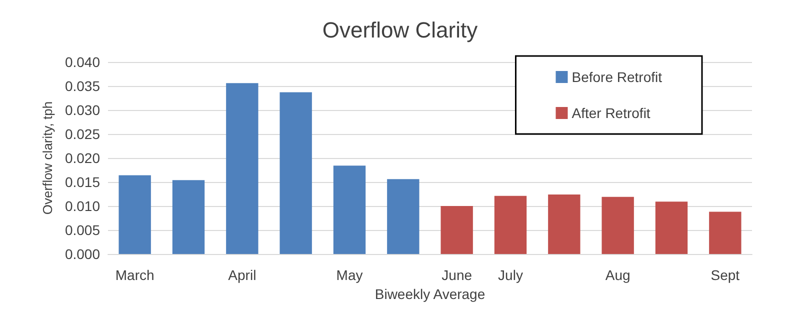  What do you see at coordinates (617, 275) in the screenshot?
I see `x-tick-label: Aug` at bounding box center [617, 275].